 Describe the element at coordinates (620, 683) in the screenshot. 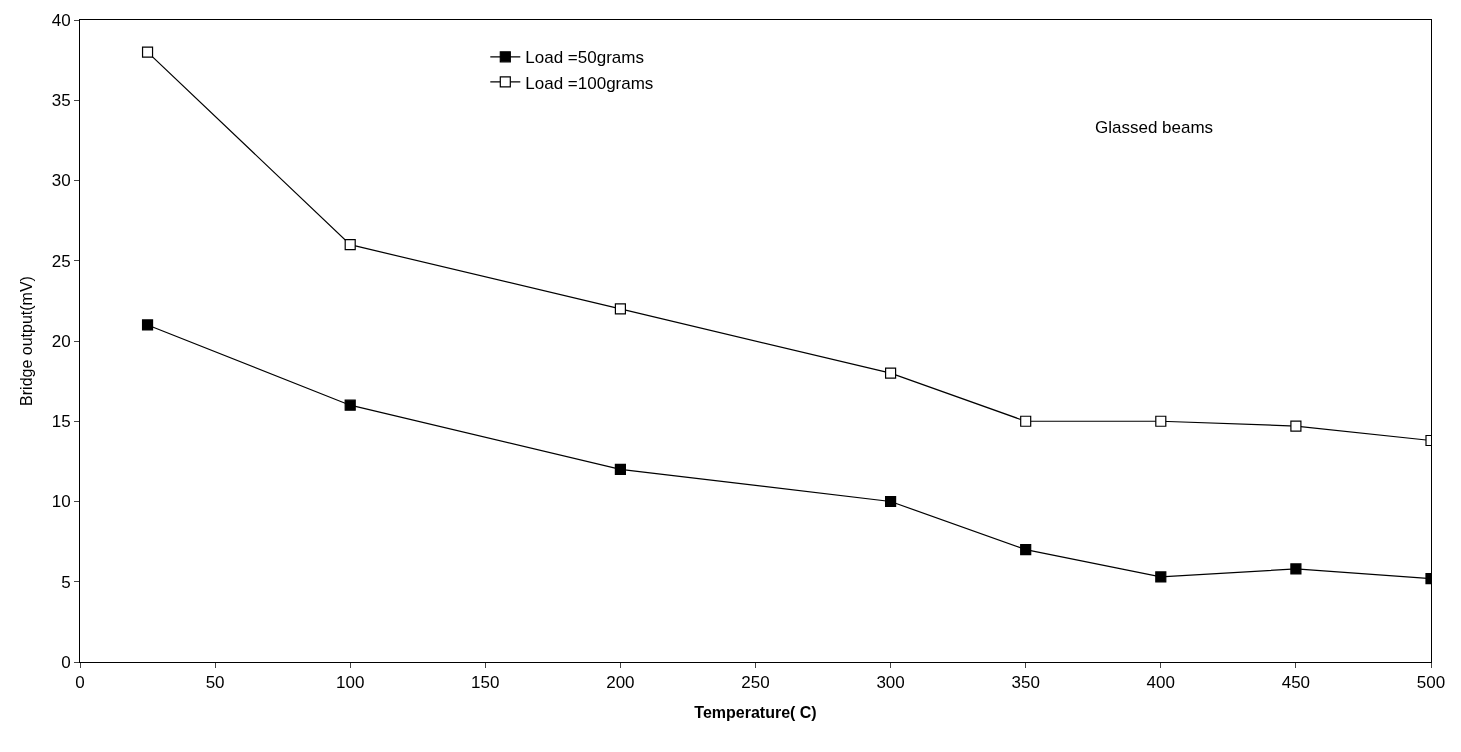

I see `x-tick-label: 200` at that location.